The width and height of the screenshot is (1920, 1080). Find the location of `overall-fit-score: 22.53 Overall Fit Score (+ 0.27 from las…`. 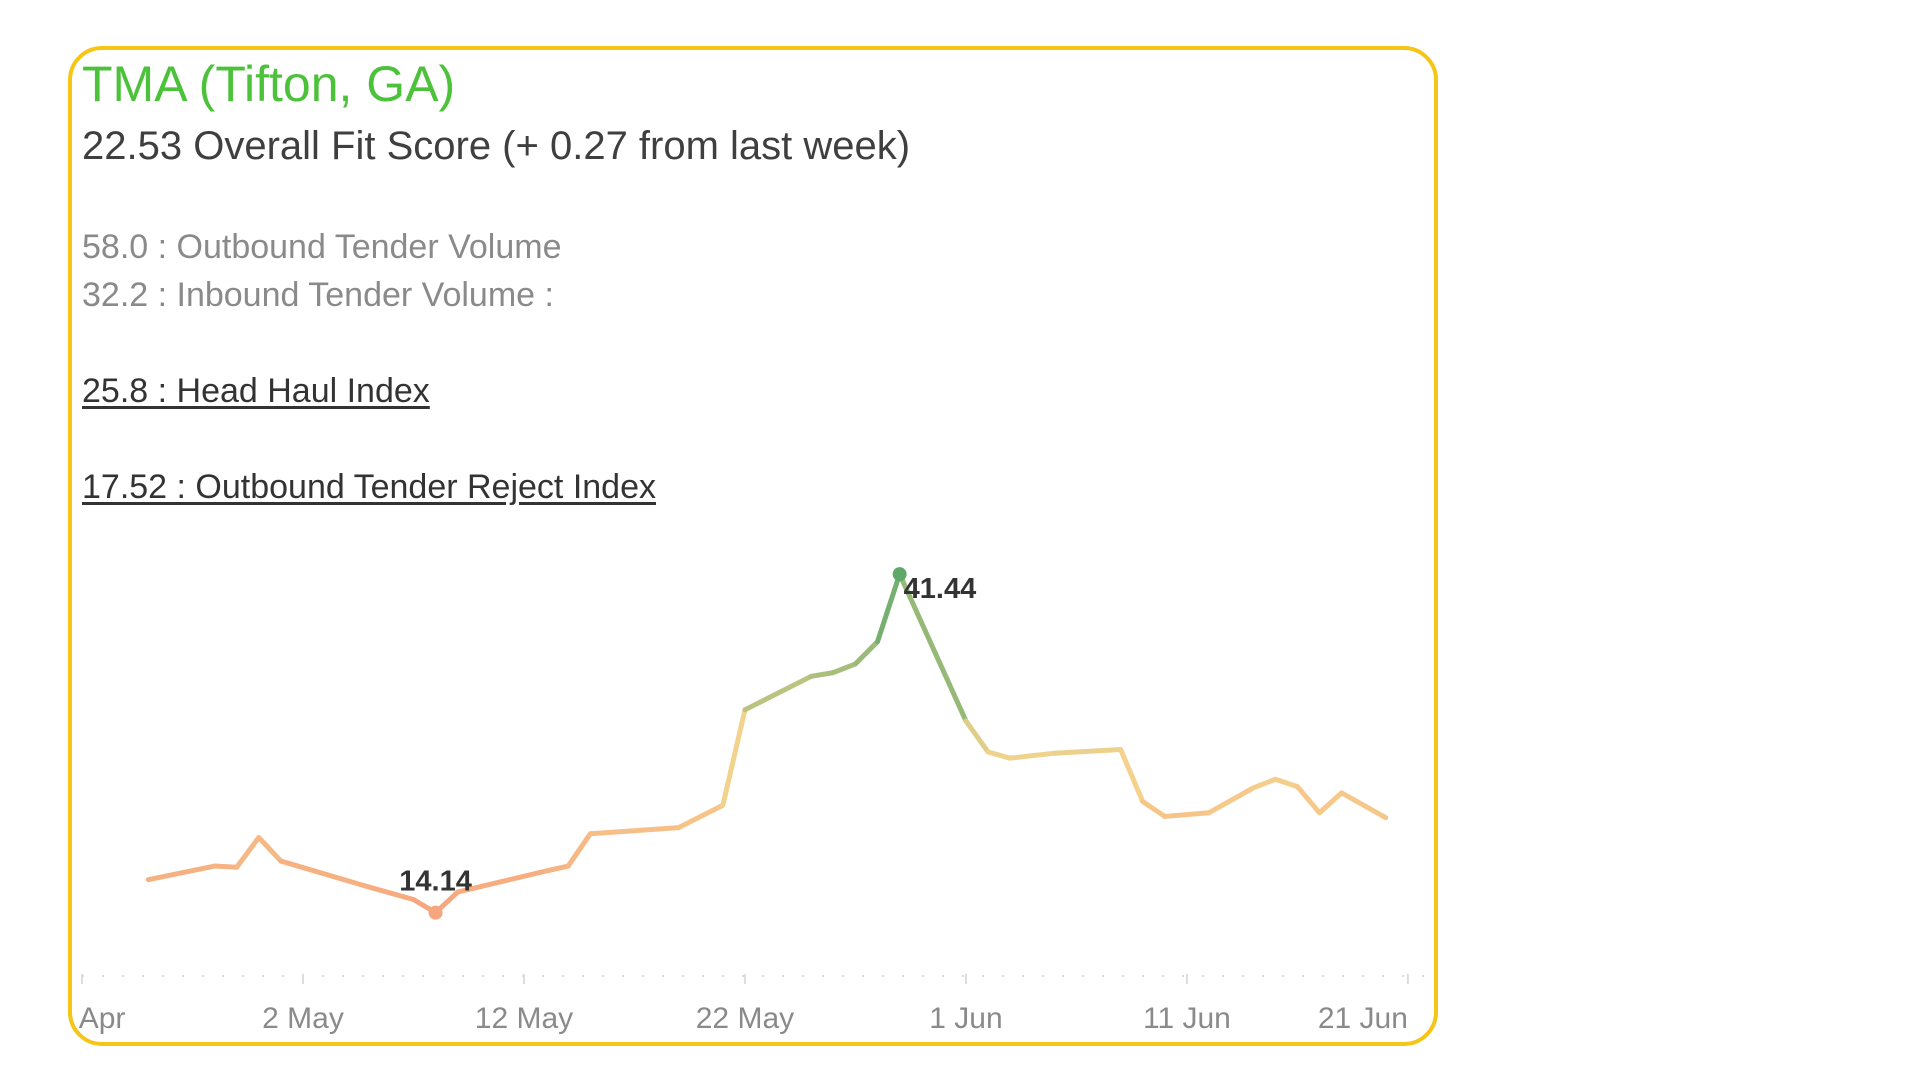

overall-fit-score: 22.53 Overall Fit Score (+ 0.27 from las… is located at coordinates (496, 146).